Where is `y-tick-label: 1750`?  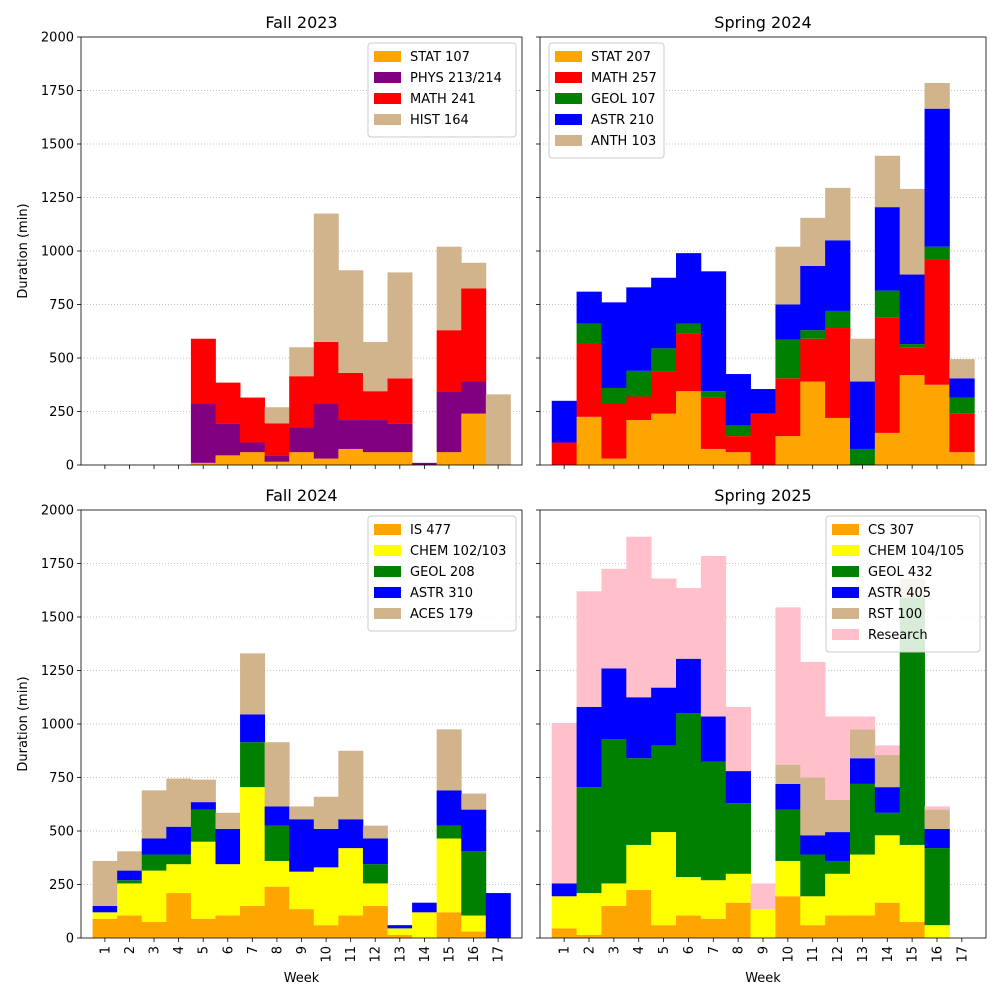
y-tick-label: 1750 is located at coordinates (57, 91).